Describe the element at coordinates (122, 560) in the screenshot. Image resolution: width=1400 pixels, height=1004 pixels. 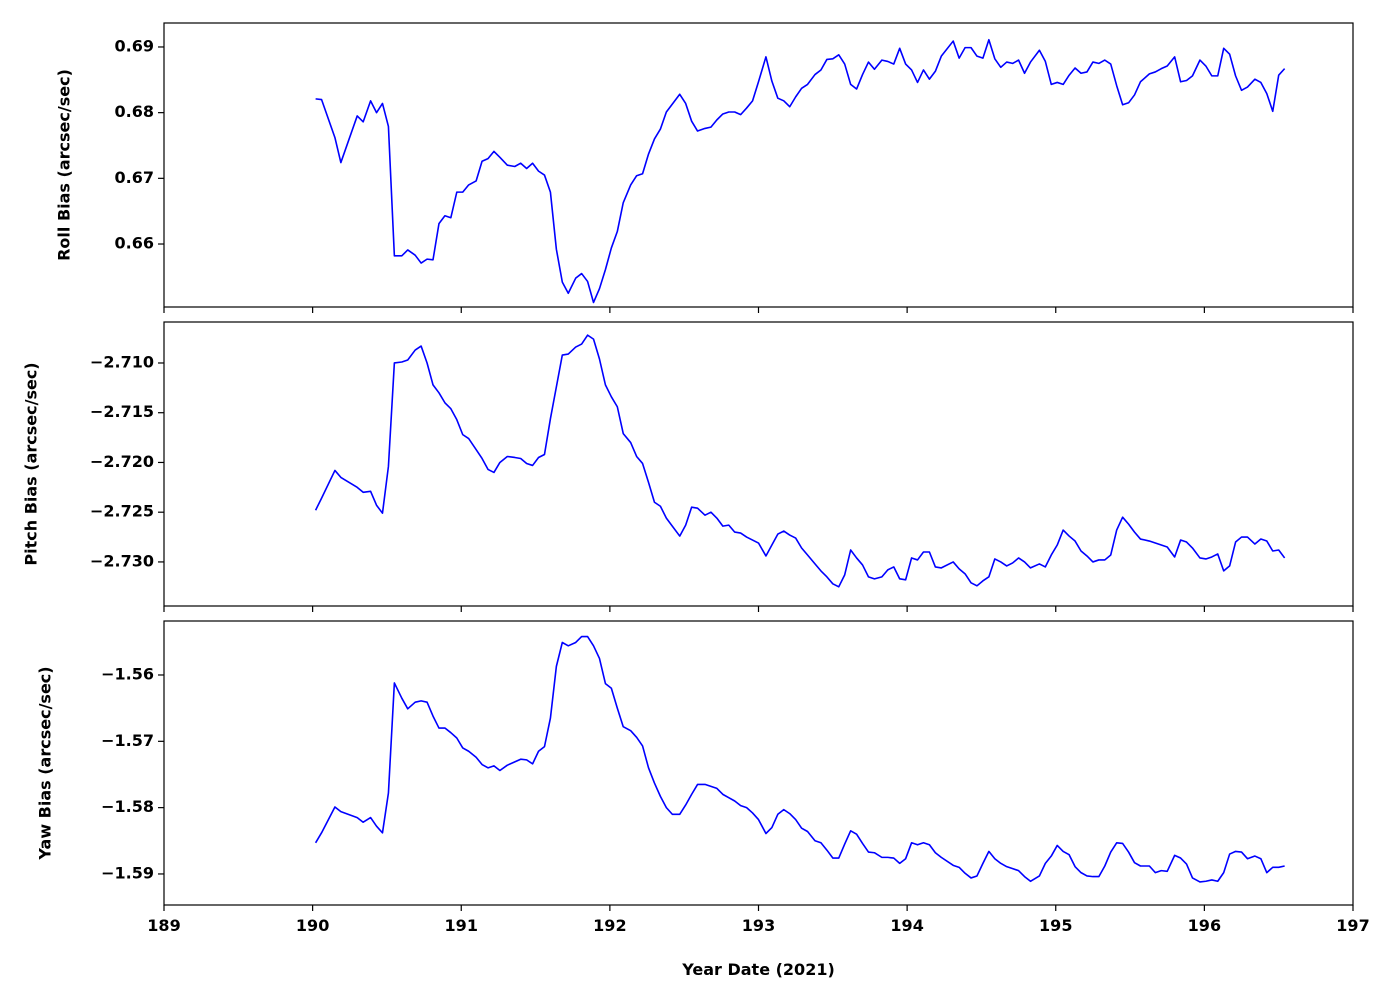
I see `y-tick-label: −2.730` at that location.